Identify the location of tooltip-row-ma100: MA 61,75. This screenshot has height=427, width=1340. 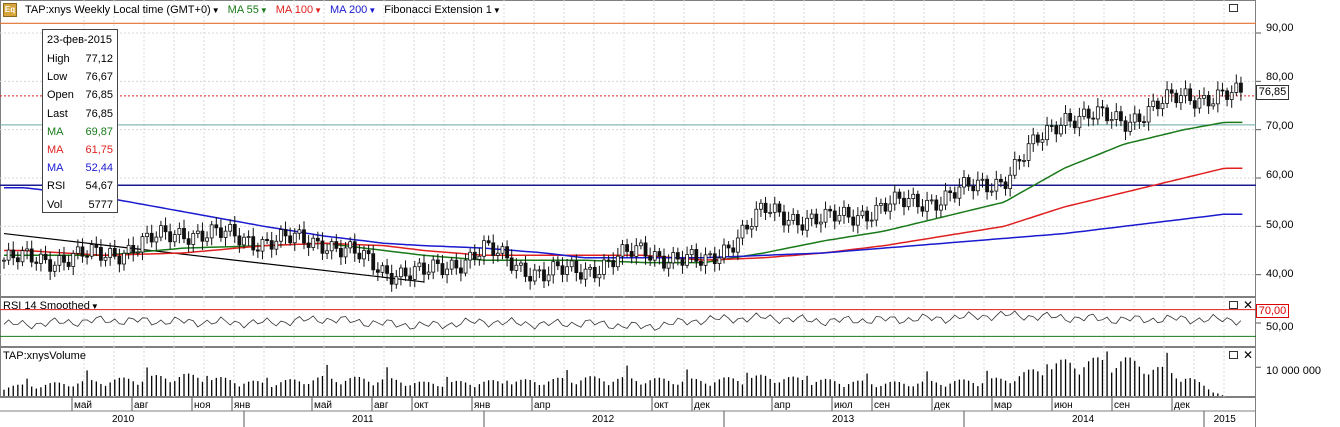
(80, 149).